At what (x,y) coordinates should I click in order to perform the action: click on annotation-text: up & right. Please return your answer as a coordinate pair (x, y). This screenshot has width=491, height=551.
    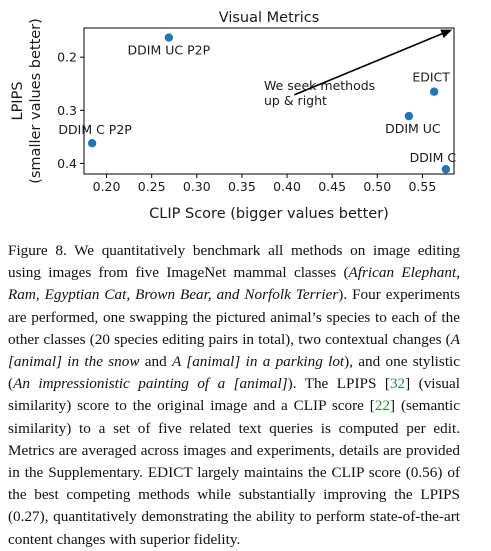
    Looking at the image, I should click on (295, 100).